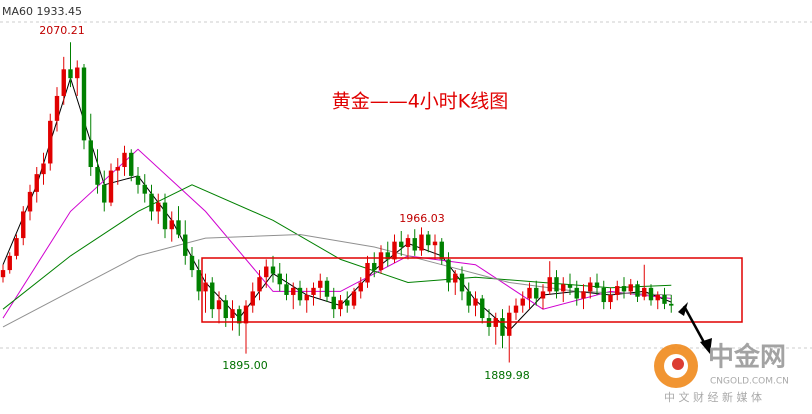 The image size is (812, 414). What do you see at coordinates (678, 364) in the screenshot?
I see `logo` at bounding box center [678, 364].